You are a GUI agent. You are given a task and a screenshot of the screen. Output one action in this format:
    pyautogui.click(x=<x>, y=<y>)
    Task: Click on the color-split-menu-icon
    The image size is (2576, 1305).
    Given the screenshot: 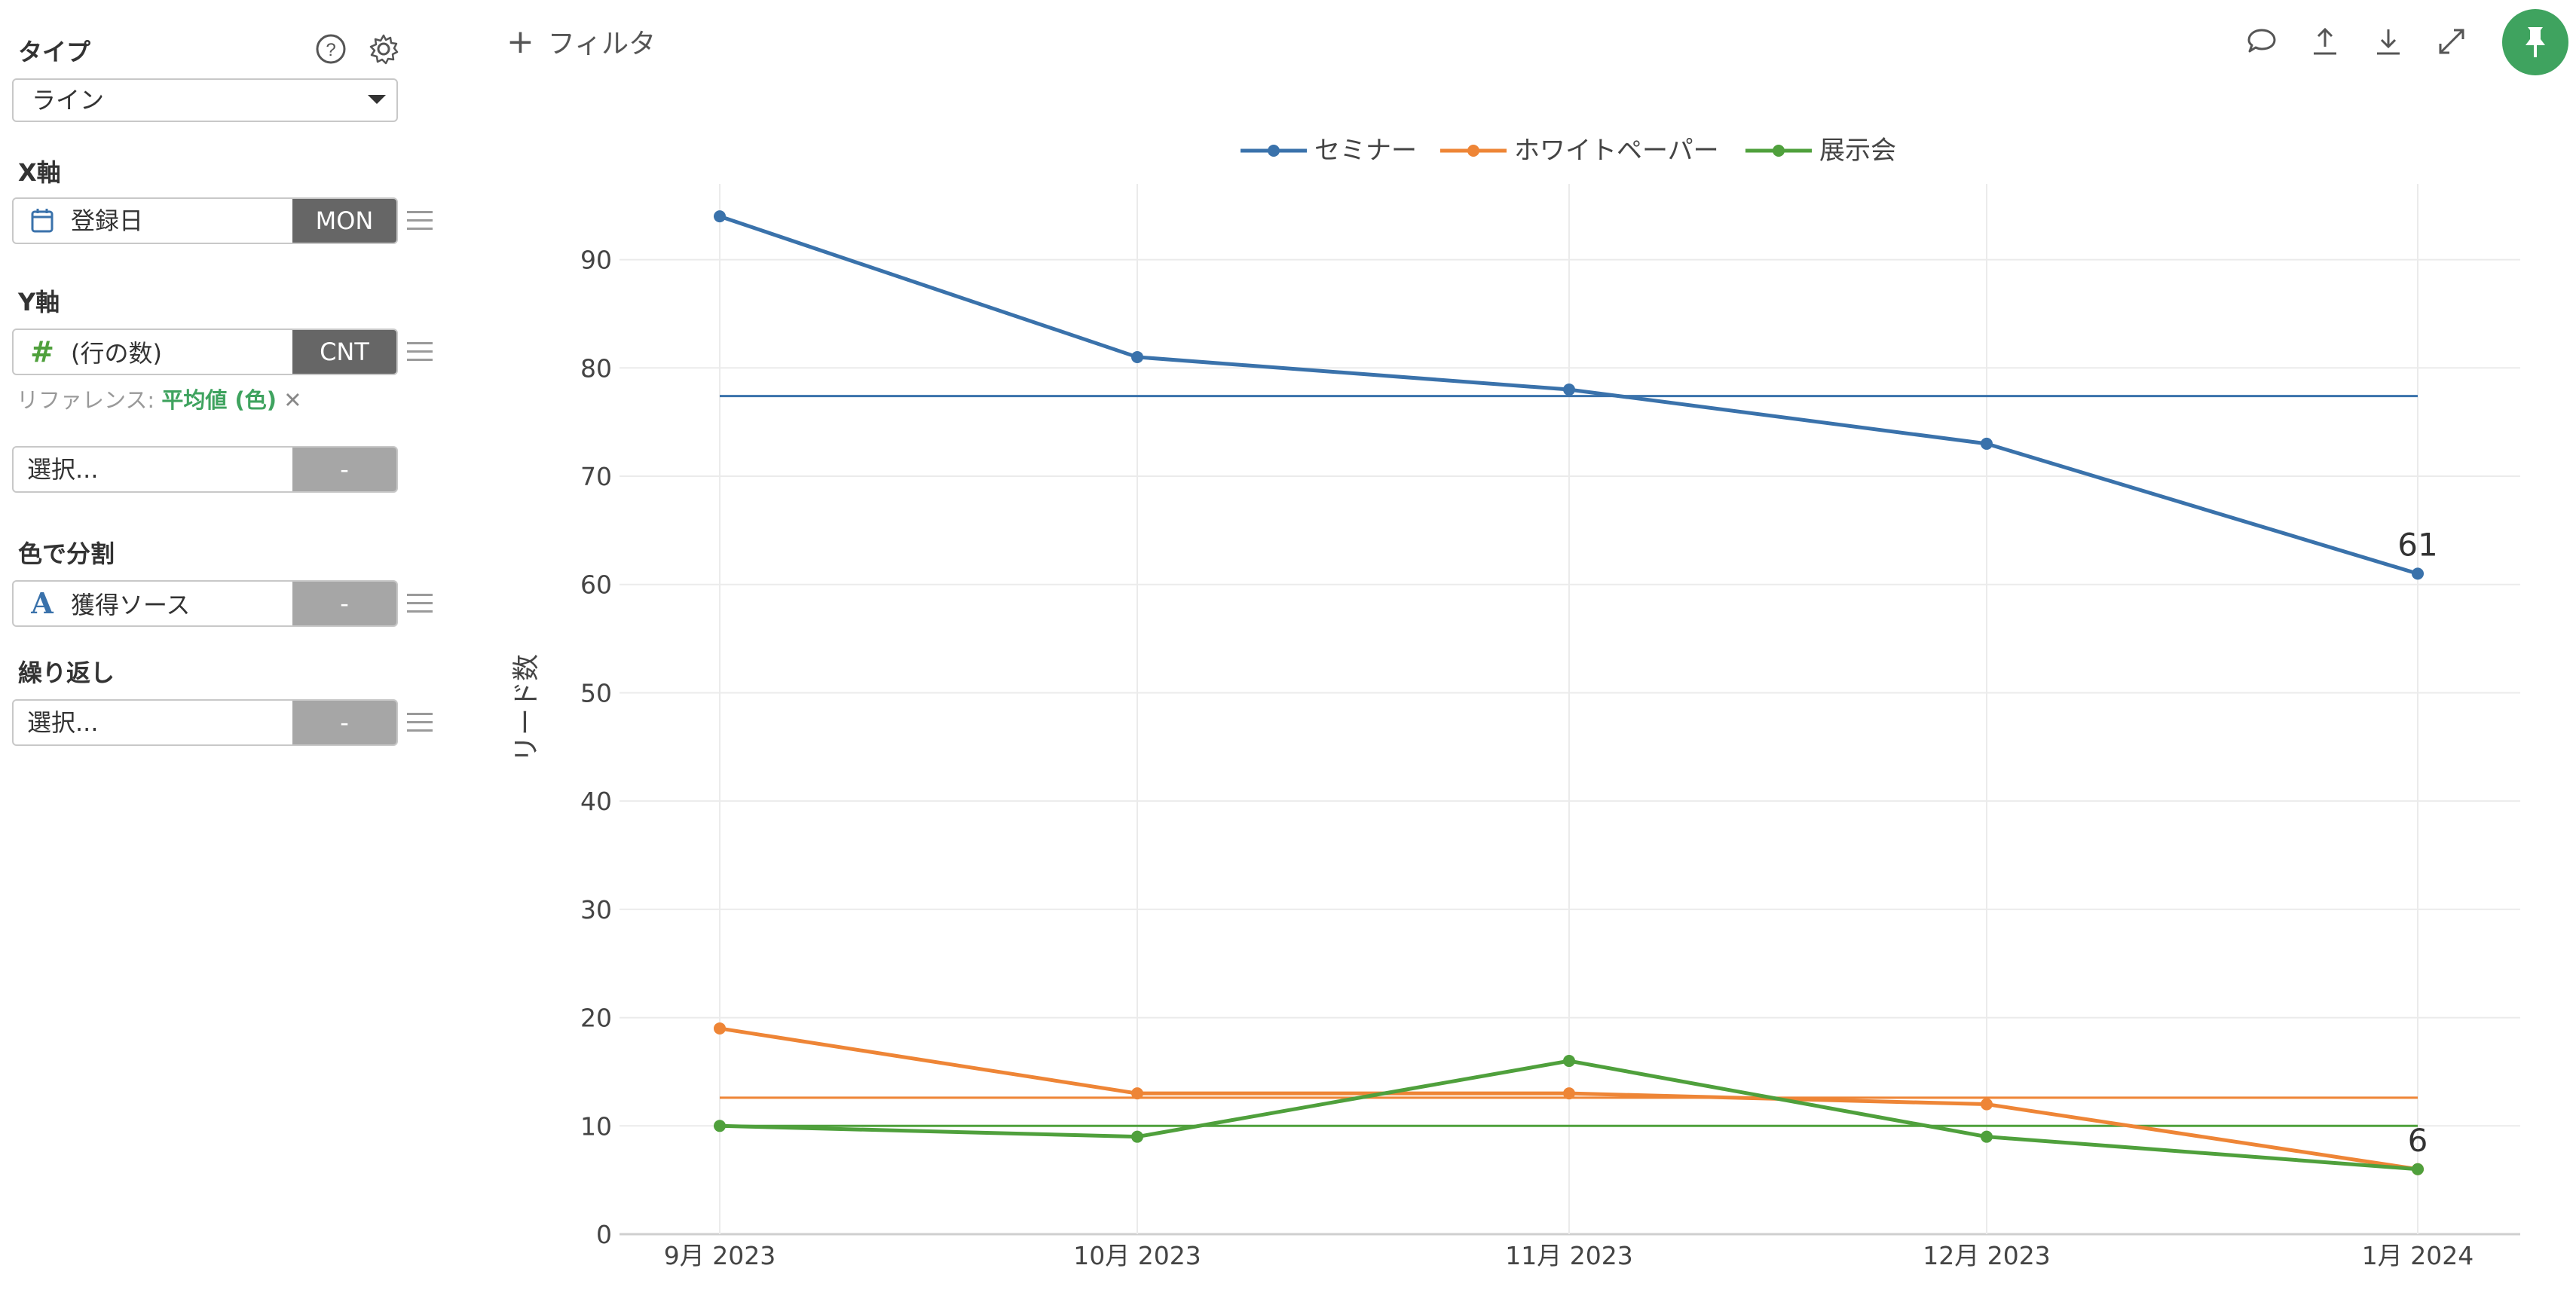 What is the action you would take?
    pyautogui.click(x=420, y=604)
    